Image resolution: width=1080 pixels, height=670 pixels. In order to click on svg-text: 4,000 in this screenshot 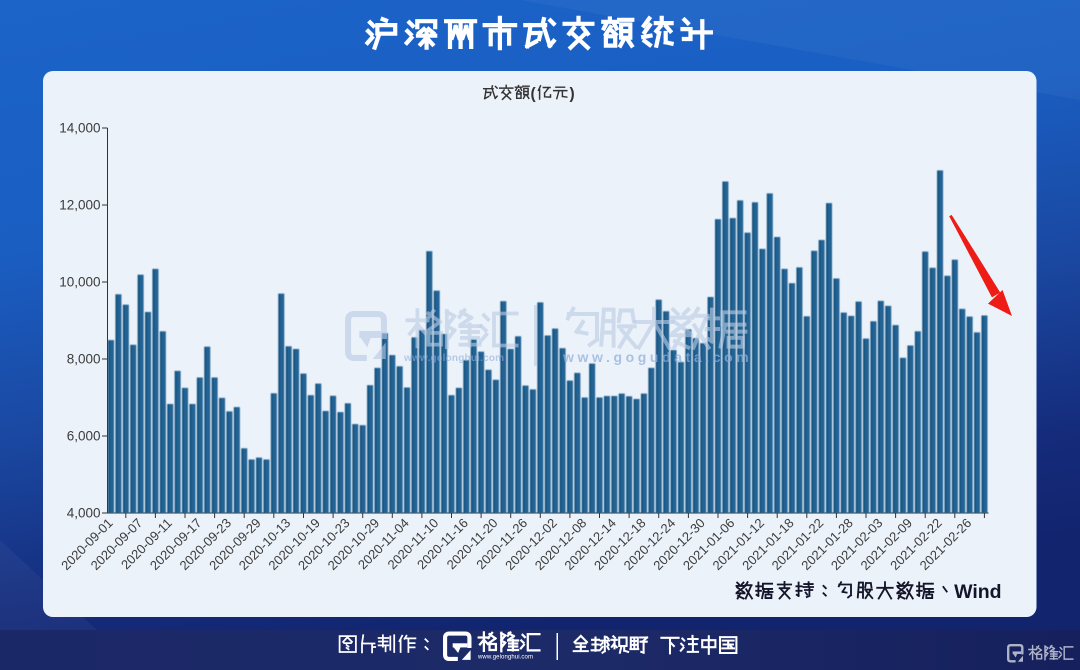, I will do `click(84, 513)`.